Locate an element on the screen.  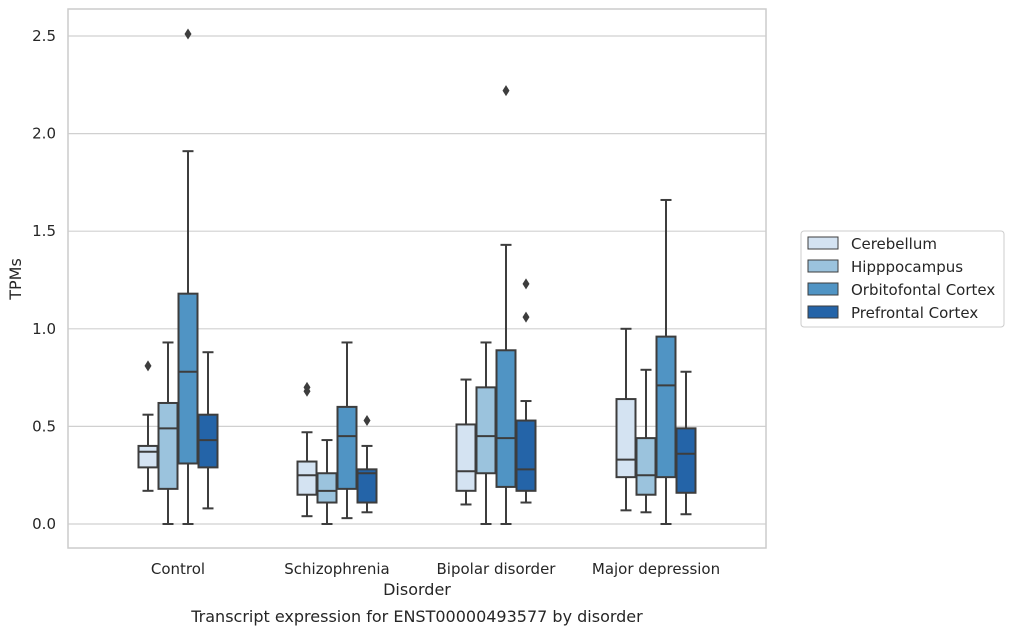
y-tick-label: 1.0 is located at coordinates (44, 329).